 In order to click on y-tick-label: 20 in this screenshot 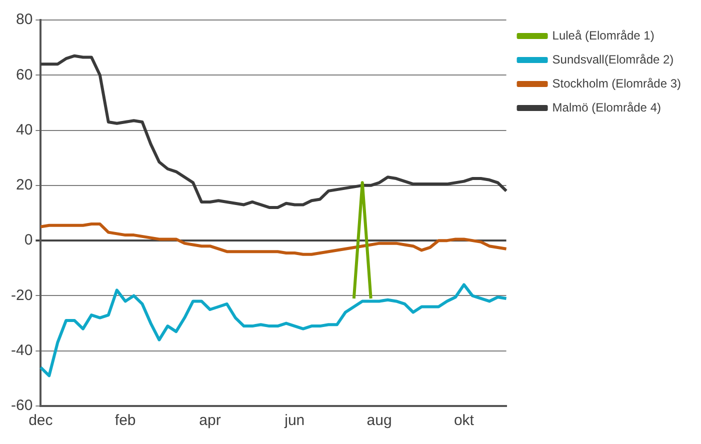, I will do `click(24, 185)`.